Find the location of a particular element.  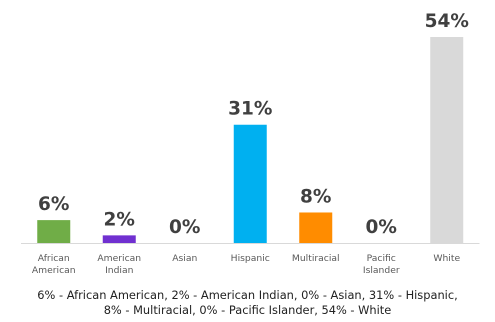

data-label: 8% is located at coordinates (315, 196).